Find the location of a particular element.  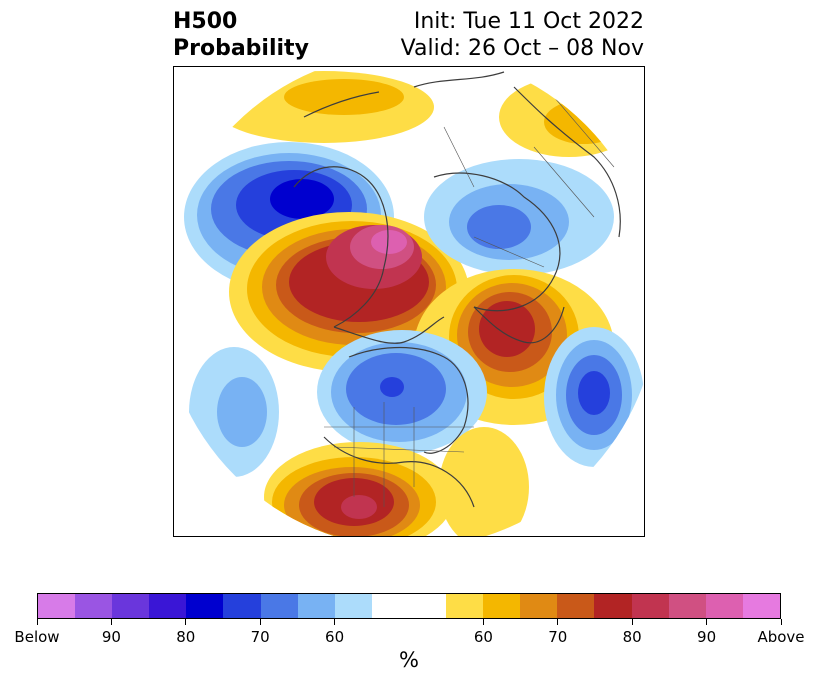

colorbar-tick-label: Below is located at coordinates (37, 637).